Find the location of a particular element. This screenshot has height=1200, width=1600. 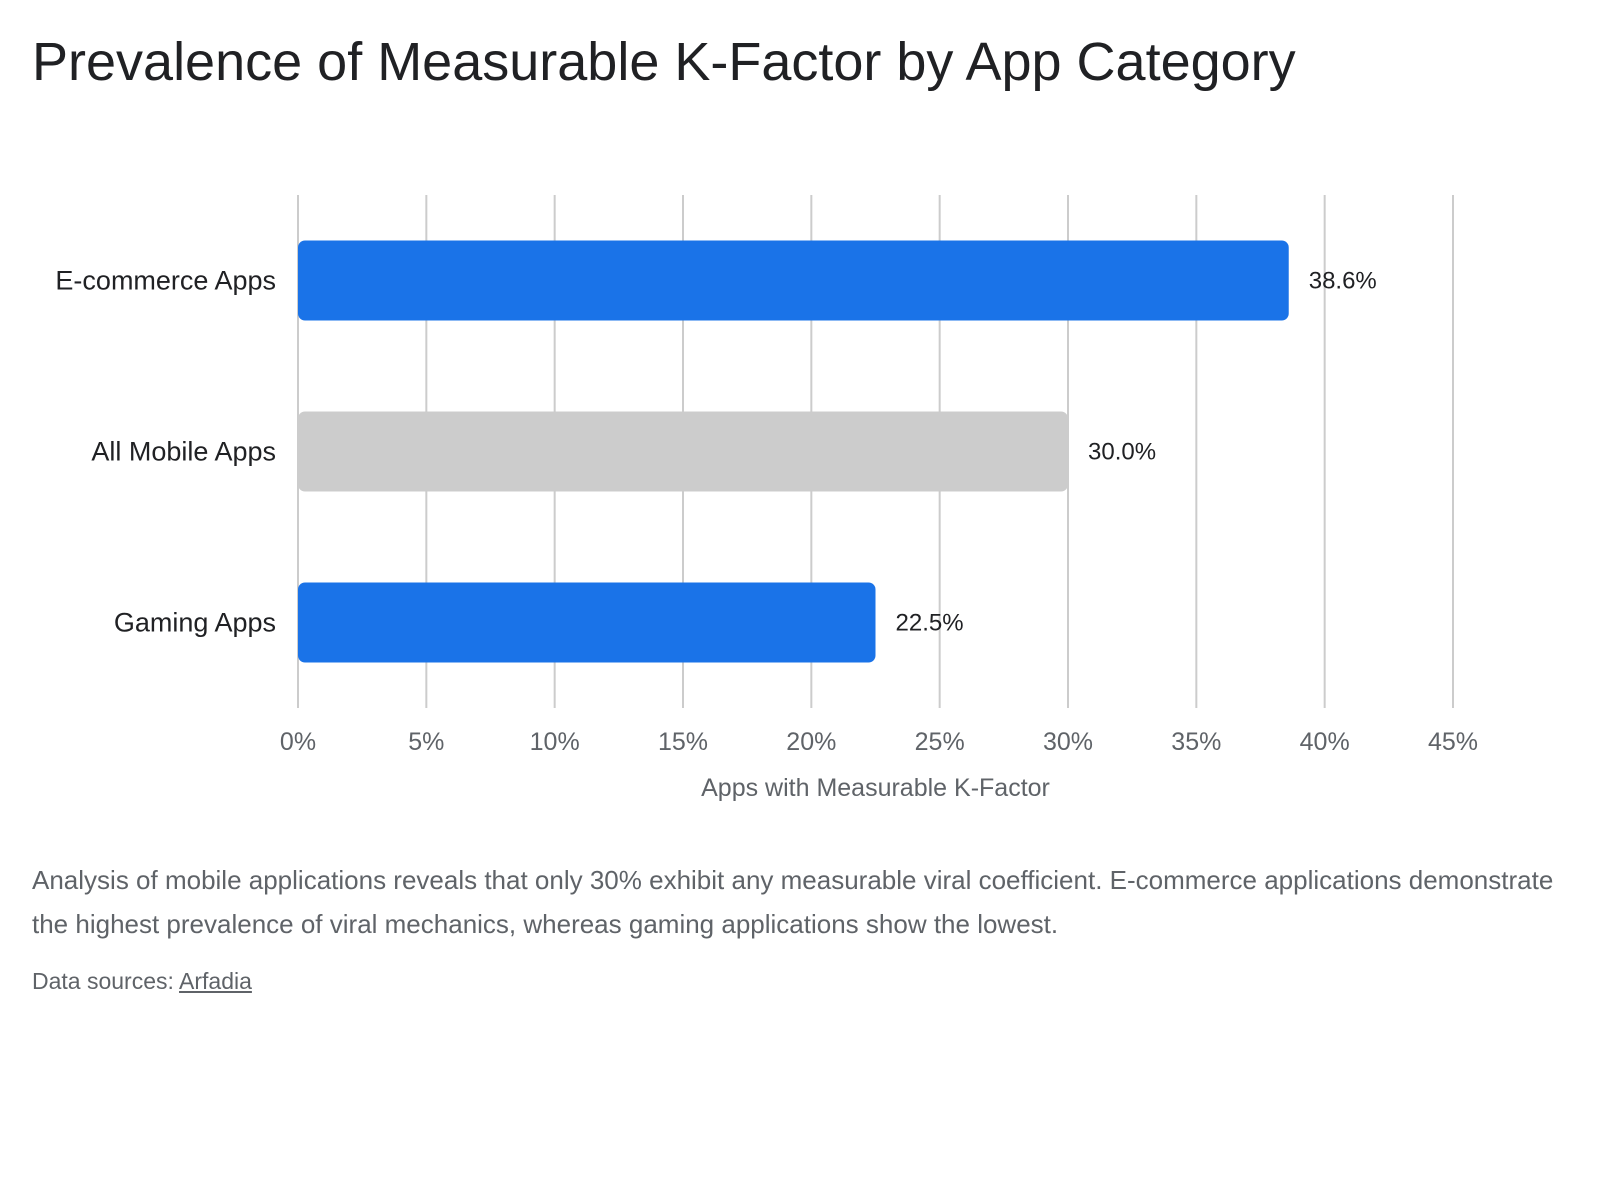

data-label: 38.6% is located at coordinates (1343, 281).